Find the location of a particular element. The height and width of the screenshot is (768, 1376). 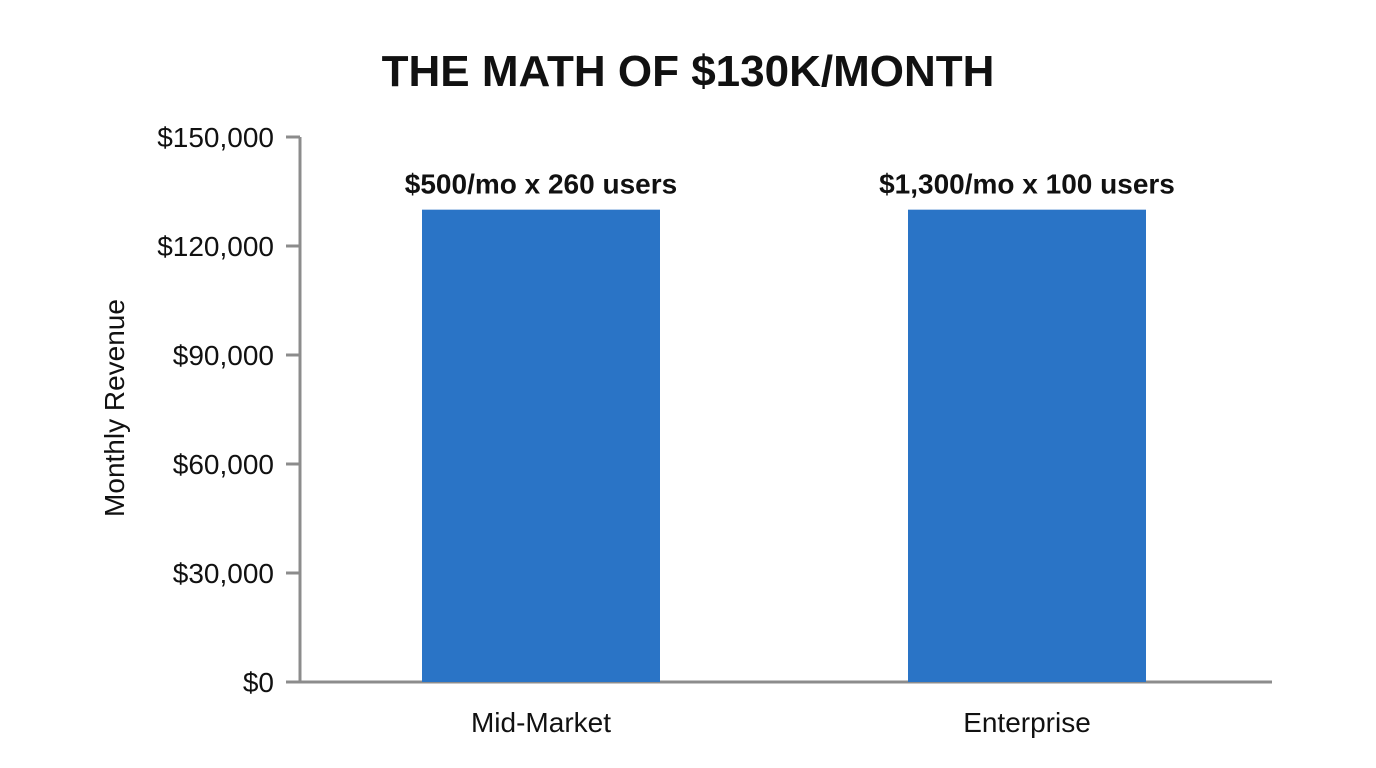

chart-title: THE MATH OF $130K/MONTH is located at coordinates (688, 71).